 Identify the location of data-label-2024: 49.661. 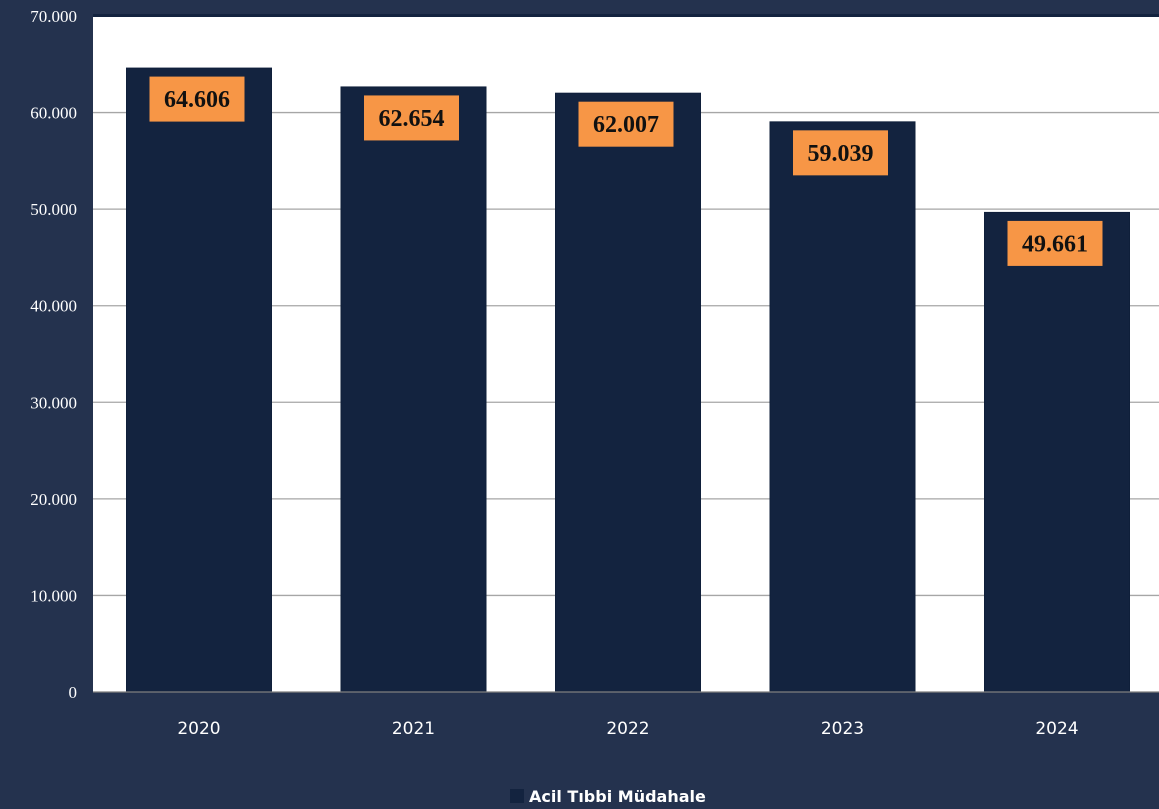
(1055, 243).